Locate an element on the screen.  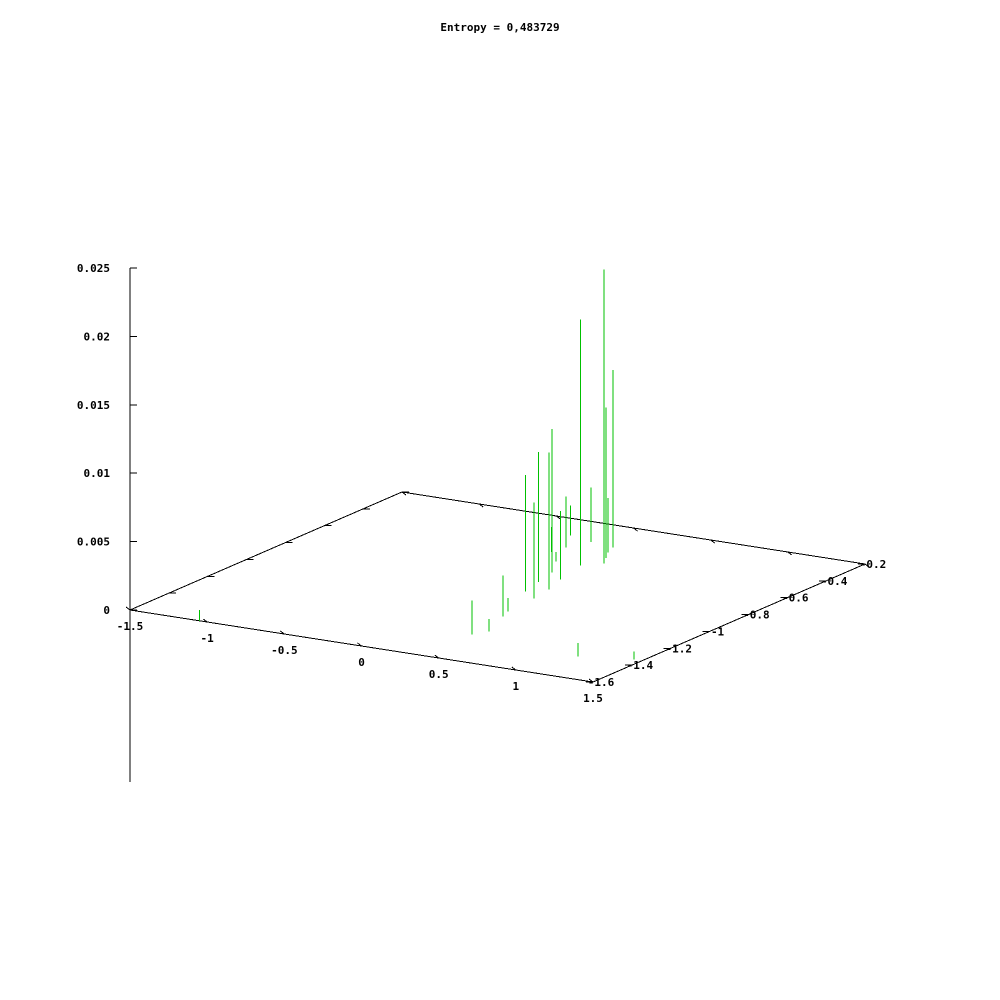
chart-title: Entropy = 0,483729 is located at coordinates (499, 27).